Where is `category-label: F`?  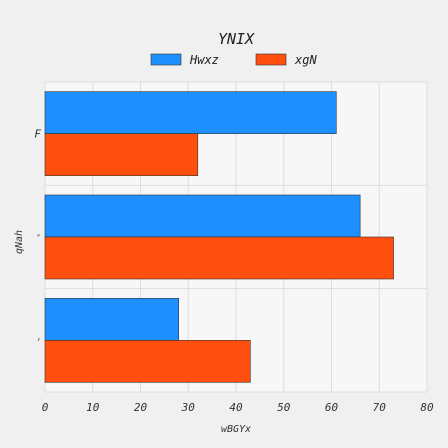 category-label: F is located at coordinates (37, 134).